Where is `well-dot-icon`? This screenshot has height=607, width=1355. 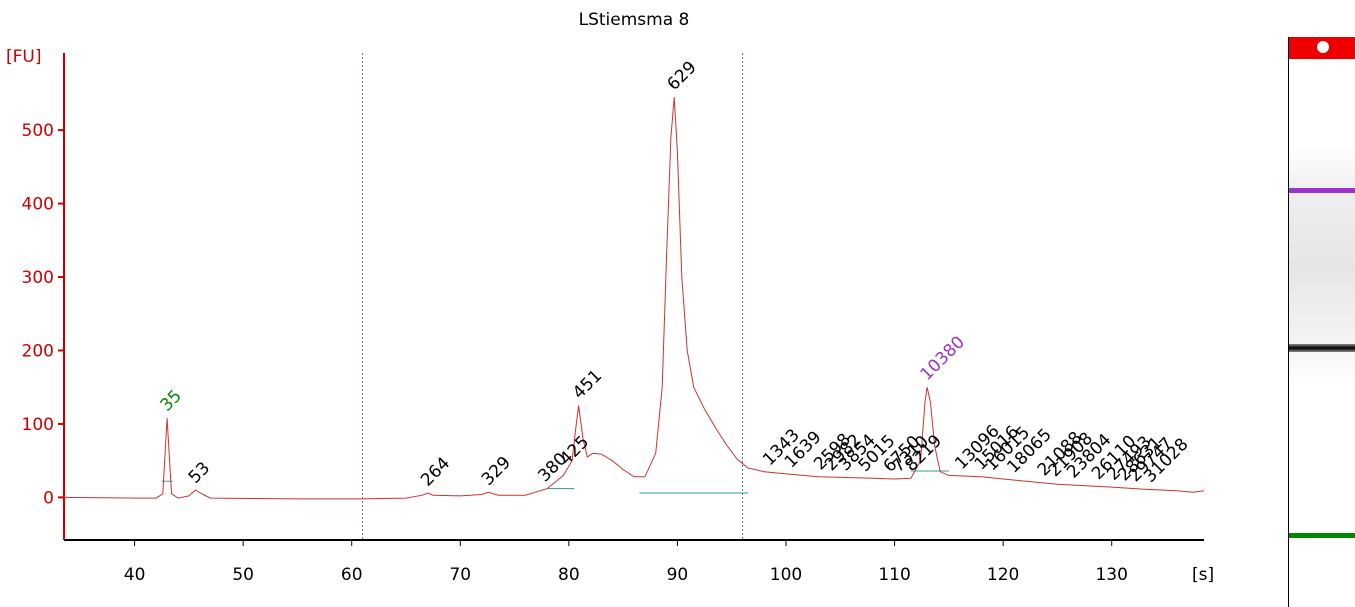 well-dot-icon is located at coordinates (1323, 47).